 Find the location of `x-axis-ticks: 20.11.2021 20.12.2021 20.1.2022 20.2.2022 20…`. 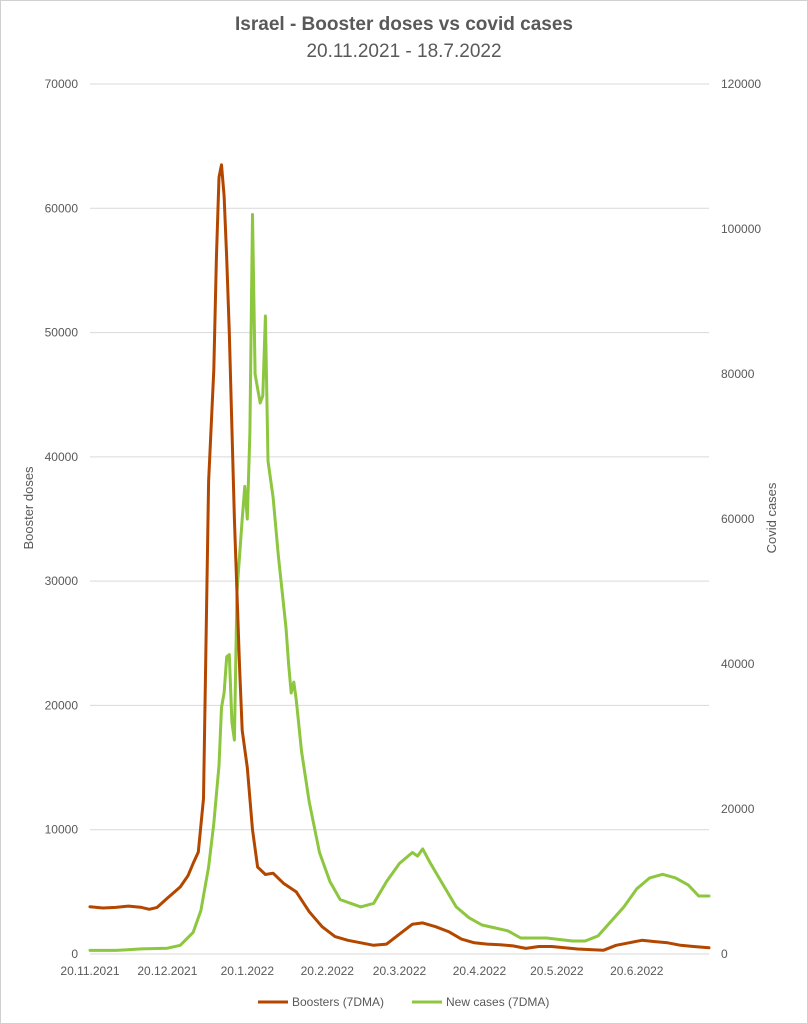

x-axis-ticks: 20.11.2021 20.12.2021 20.1.2022 20.2.2022 20… is located at coordinates (361, 971).